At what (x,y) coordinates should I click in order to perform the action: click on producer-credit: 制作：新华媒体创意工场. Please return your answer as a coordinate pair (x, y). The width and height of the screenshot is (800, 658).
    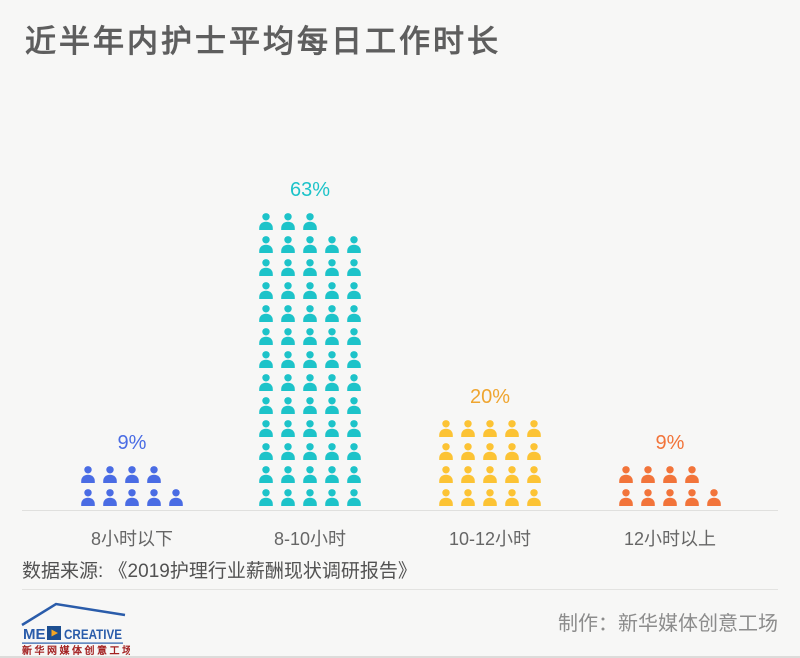
    Looking at the image, I should click on (668, 624).